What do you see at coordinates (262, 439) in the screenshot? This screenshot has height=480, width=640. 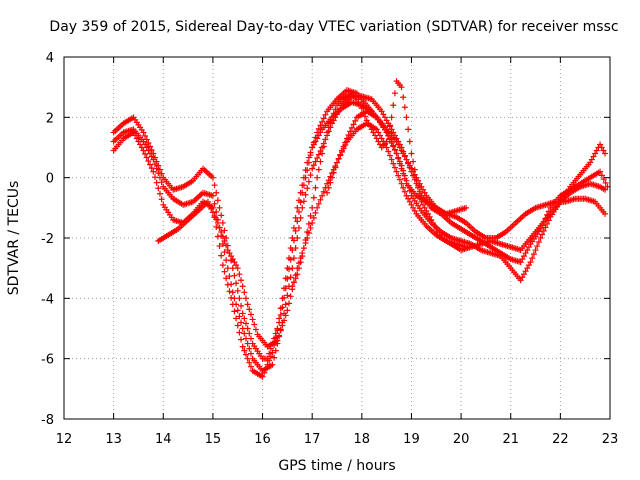 I see `x-tick-label: 16` at bounding box center [262, 439].